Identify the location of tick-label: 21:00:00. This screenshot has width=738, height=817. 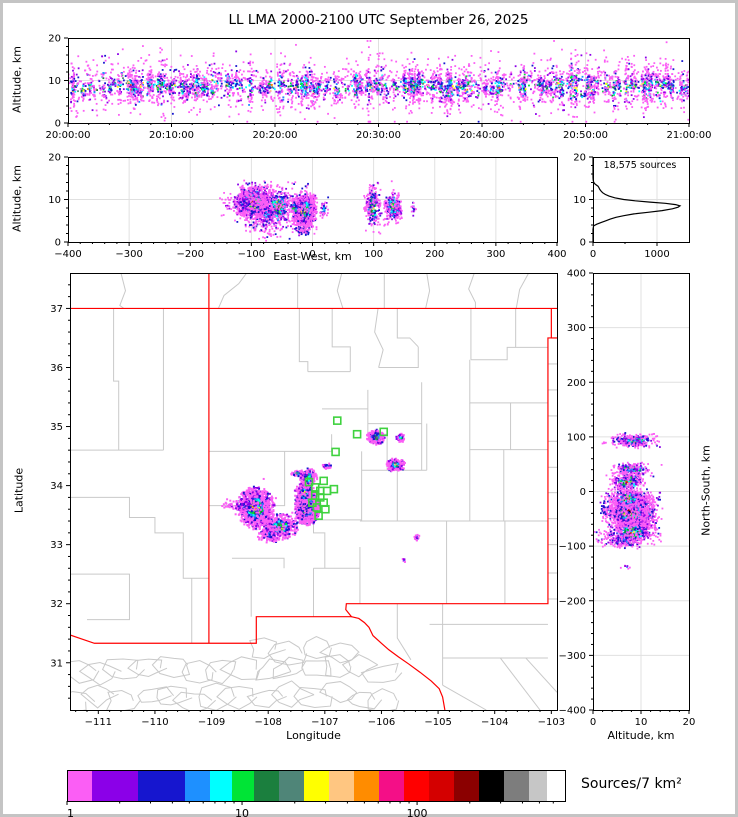
(689, 135).